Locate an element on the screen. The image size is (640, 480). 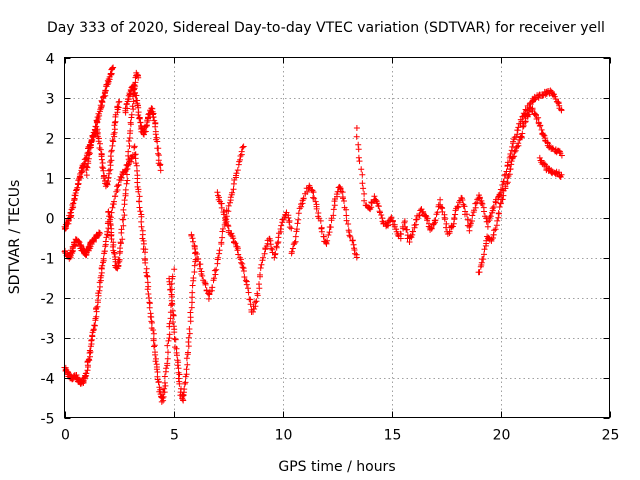
y-axis-label: SDTVAR / TECUs is located at coordinates (15, 237).